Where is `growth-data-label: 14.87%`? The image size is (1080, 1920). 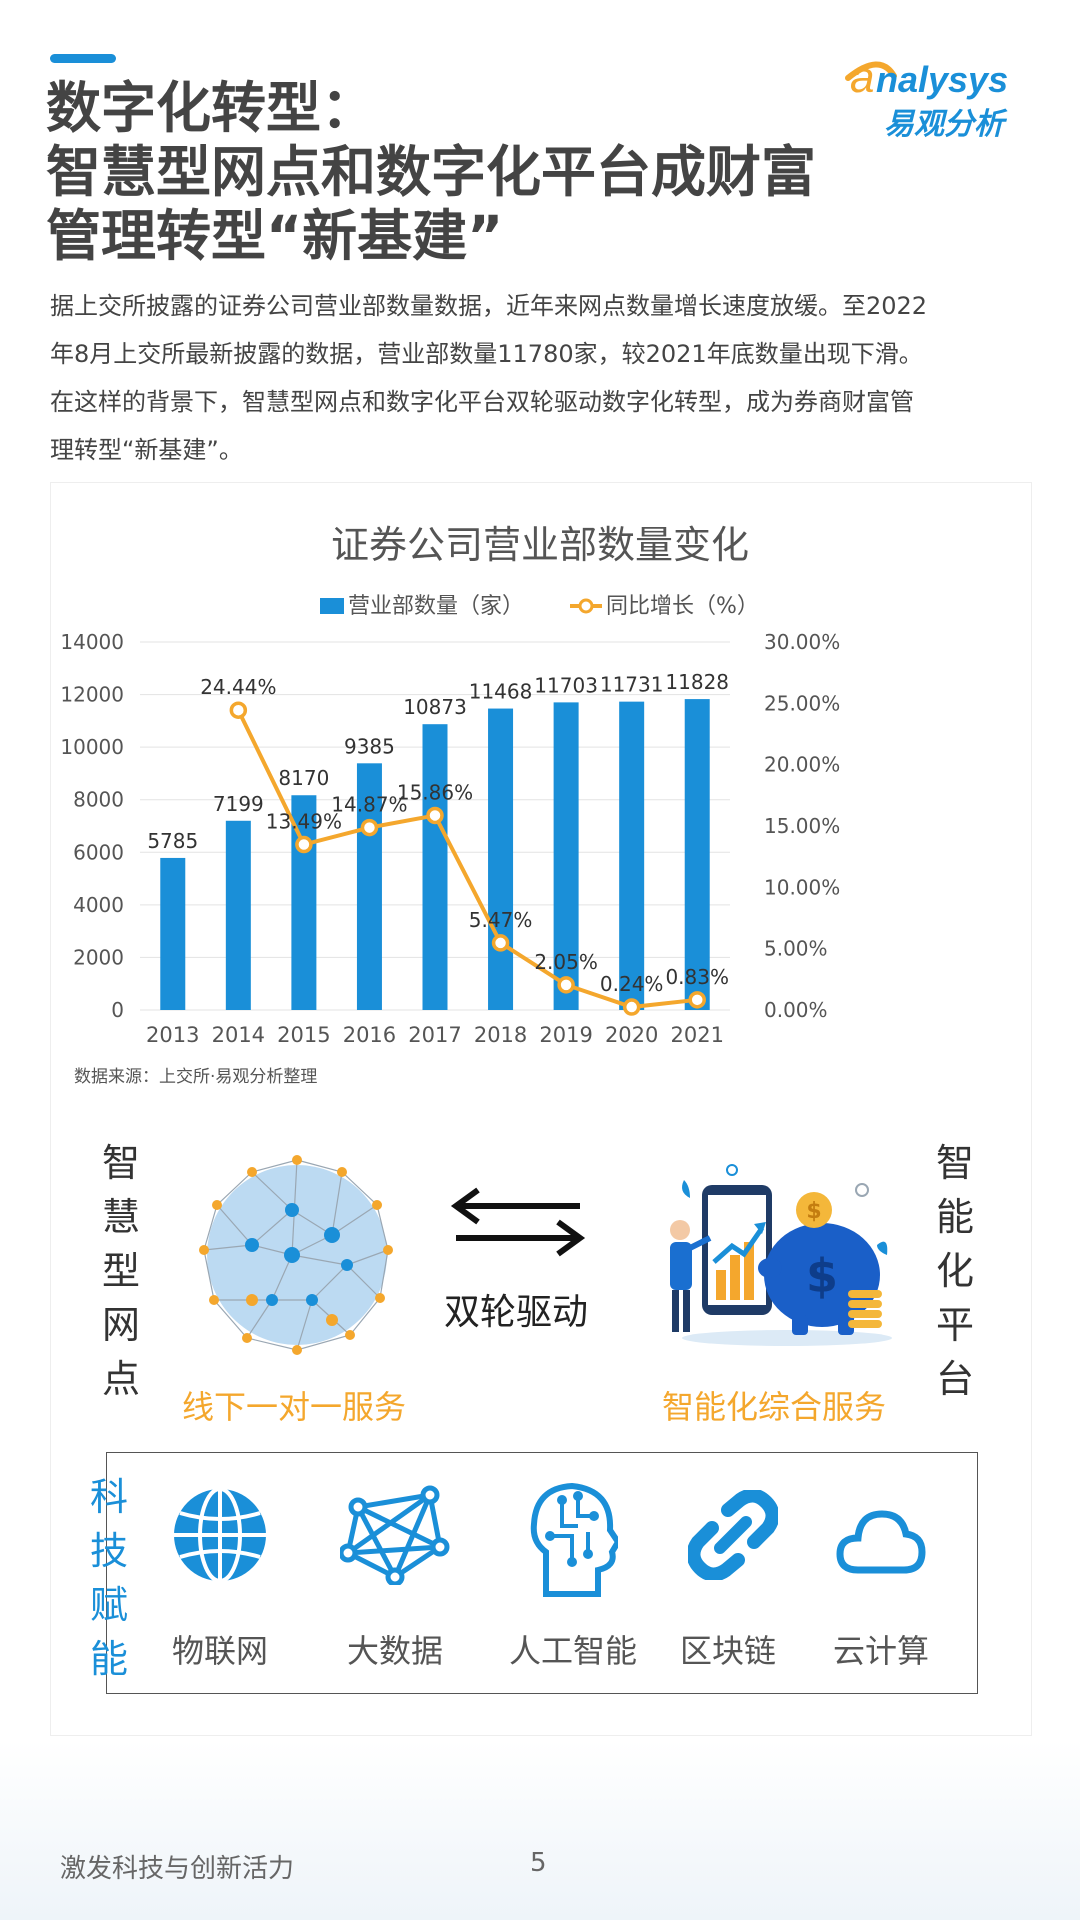
growth-data-label: 14.87% is located at coordinates (369, 805).